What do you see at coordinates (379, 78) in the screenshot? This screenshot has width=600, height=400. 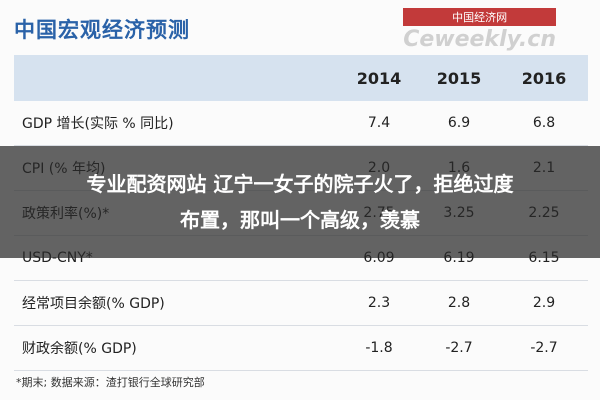 I see `column-header: 2014` at bounding box center [379, 78].